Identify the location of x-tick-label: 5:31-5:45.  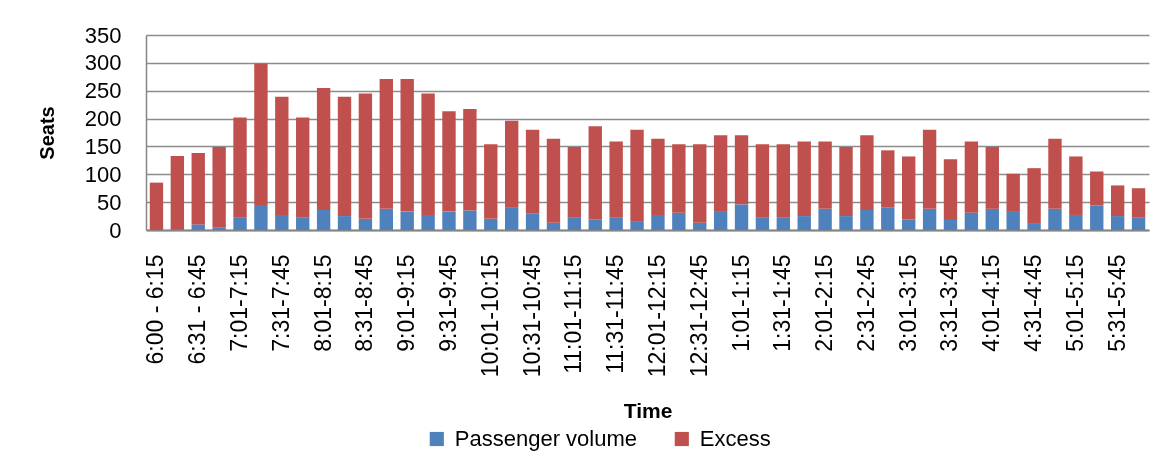
(1116, 303).